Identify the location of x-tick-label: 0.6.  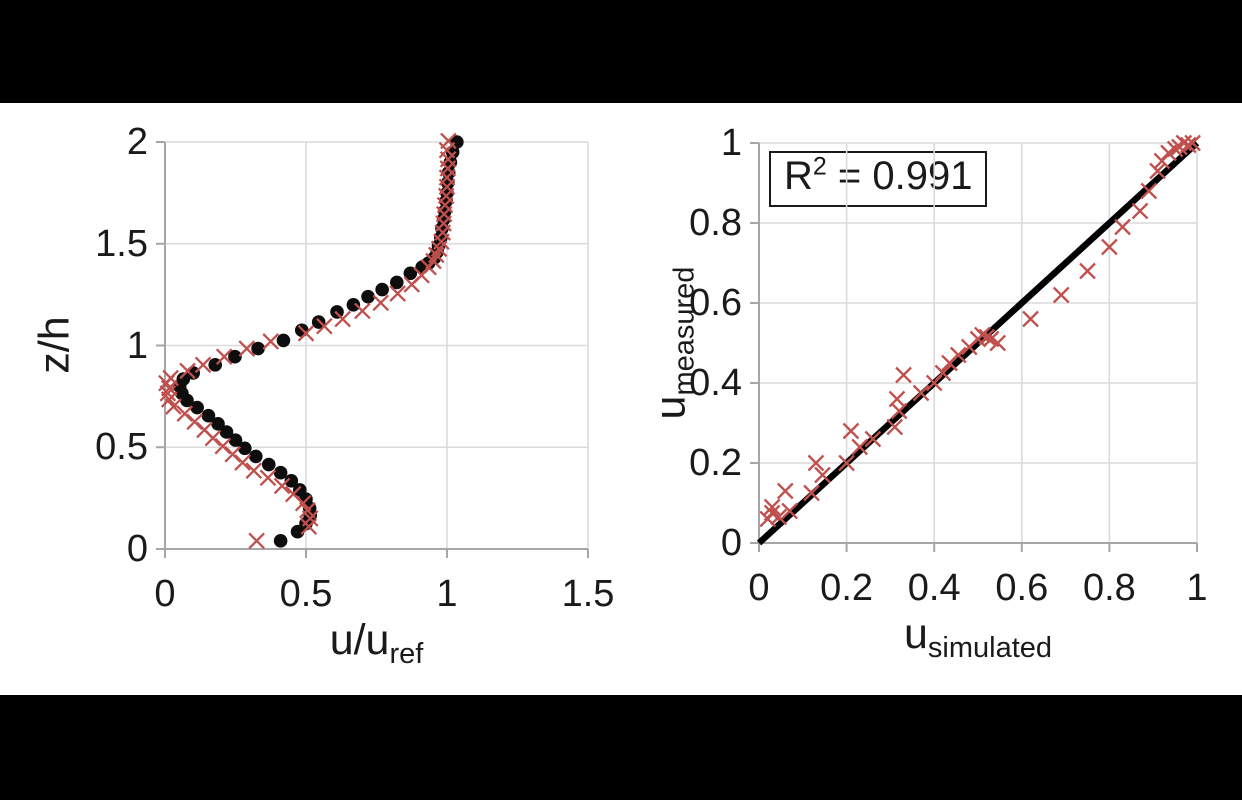
(1022, 588).